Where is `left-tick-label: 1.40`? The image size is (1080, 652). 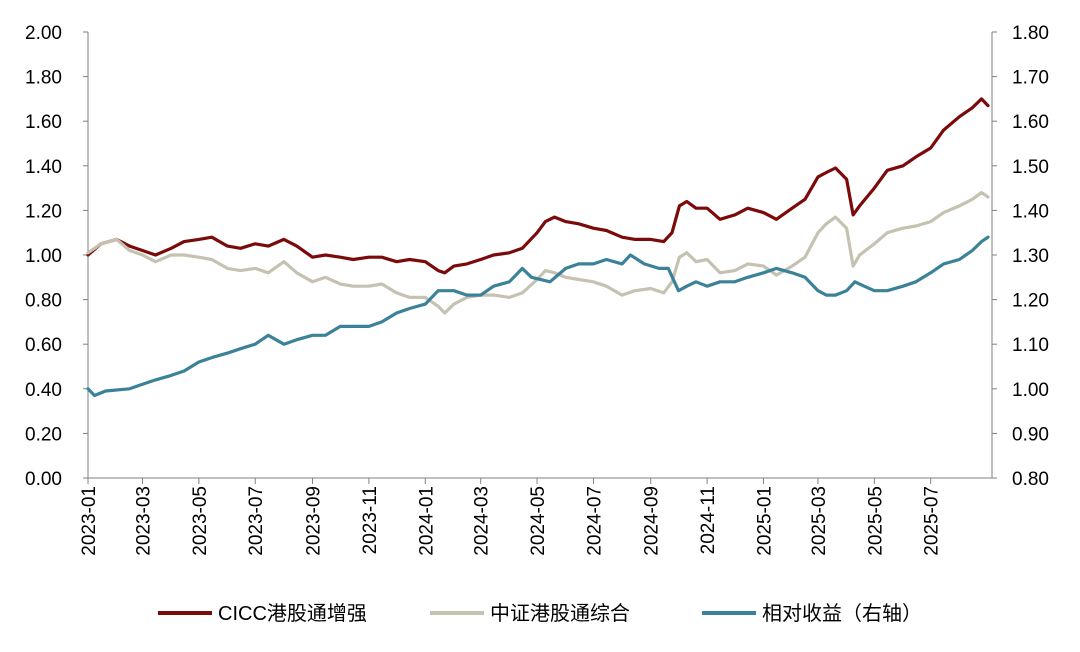 left-tick-label: 1.40 is located at coordinates (43, 167).